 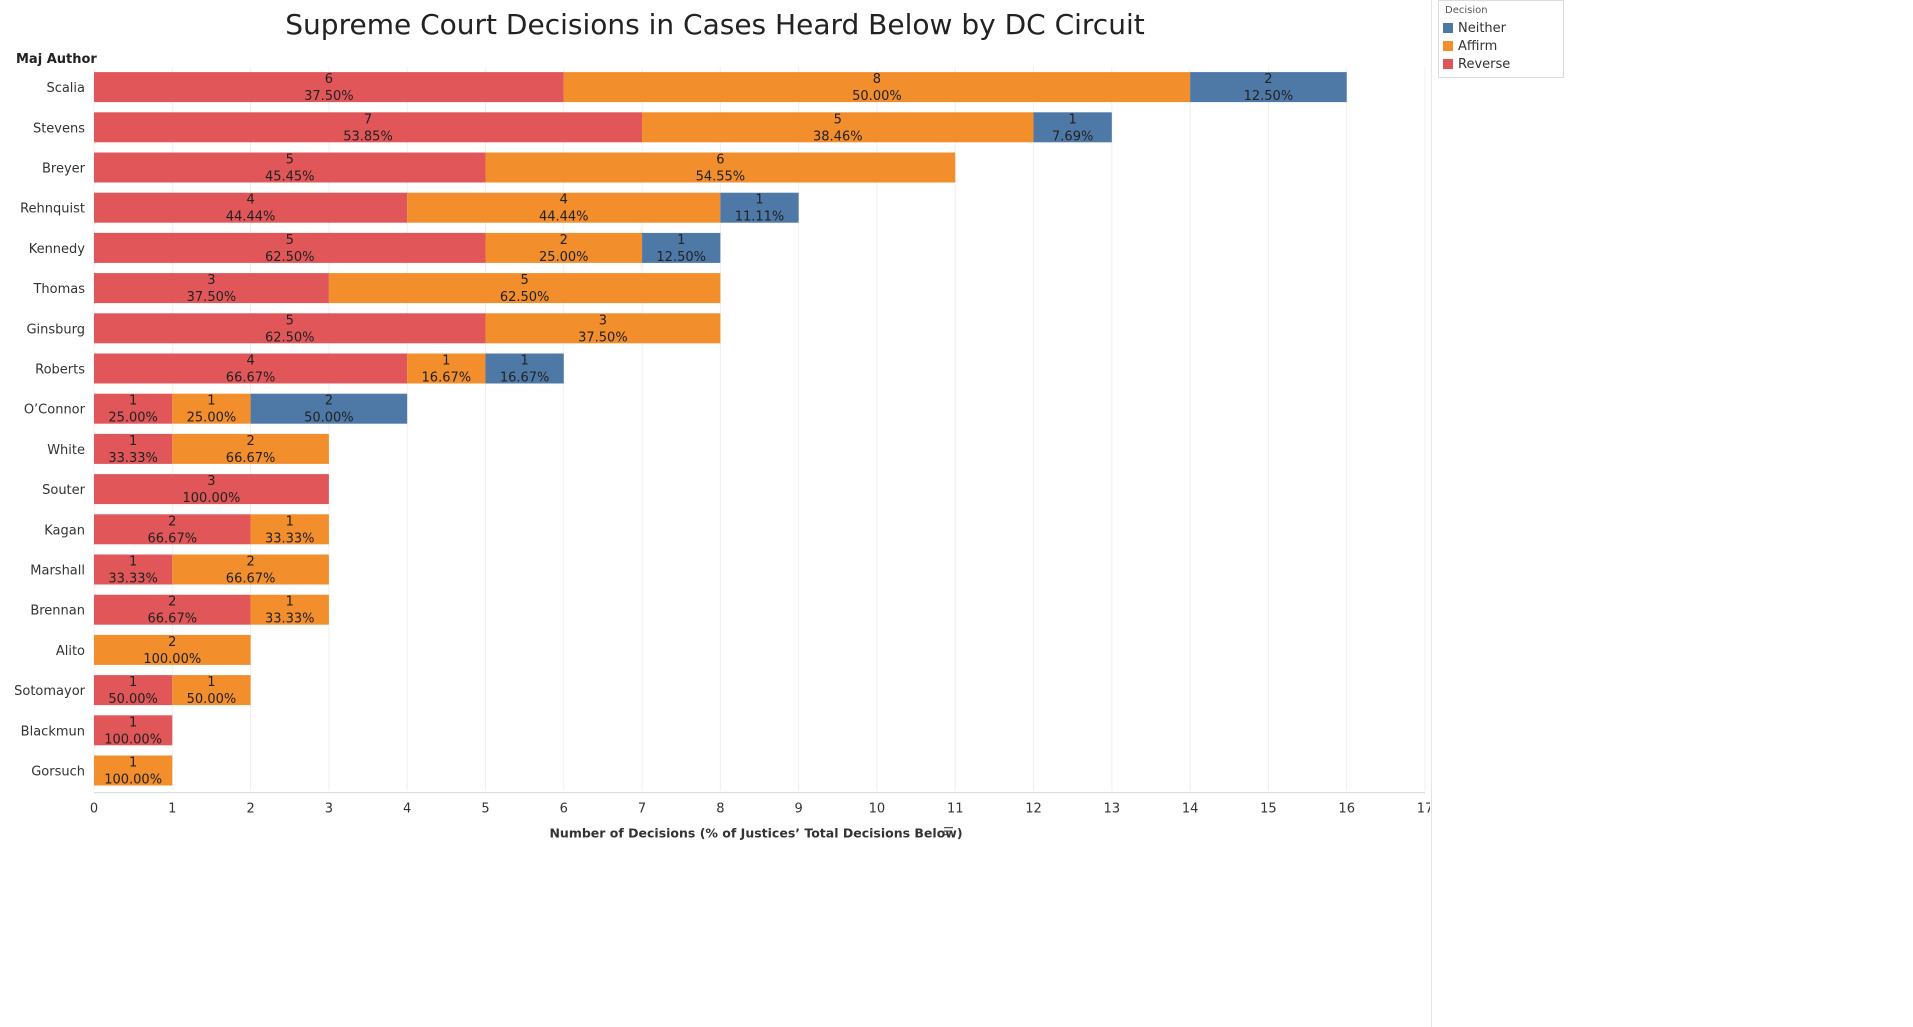 I want to click on category-label: O’Connor, so click(x=55, y=410).